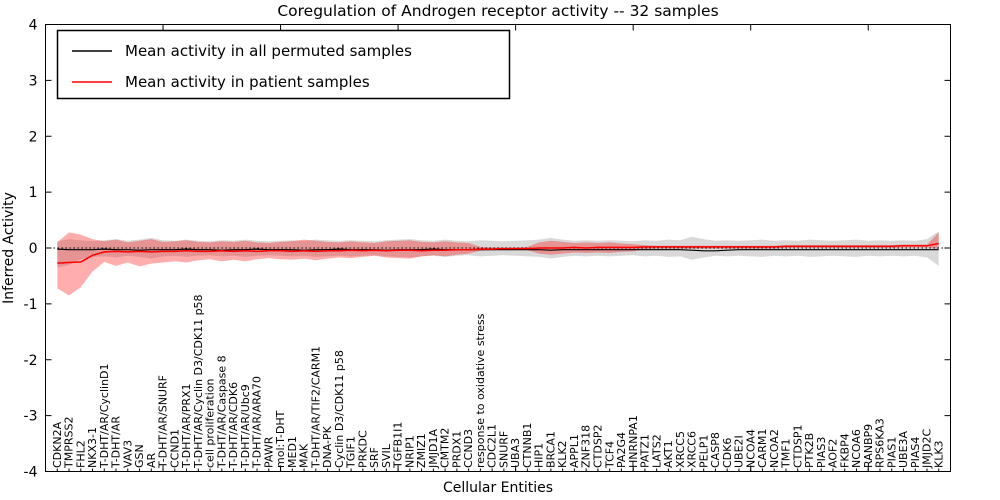  What do you see at coordinates (504, 449) in the screenshot?
I see `entity-label: SNURF` at bounding box center [504, 449].